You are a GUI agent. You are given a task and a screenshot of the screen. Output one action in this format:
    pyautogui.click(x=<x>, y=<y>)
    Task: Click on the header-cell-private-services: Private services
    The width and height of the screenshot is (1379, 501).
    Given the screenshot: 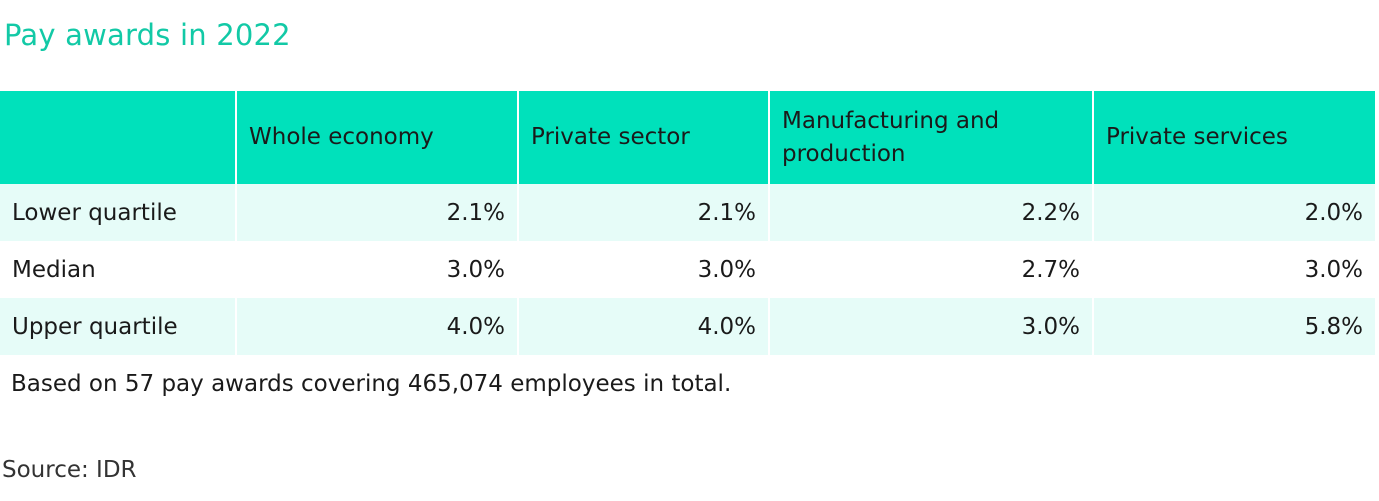 What is the action you would take?
    pyautogui.click(x=1197, y=137)
    